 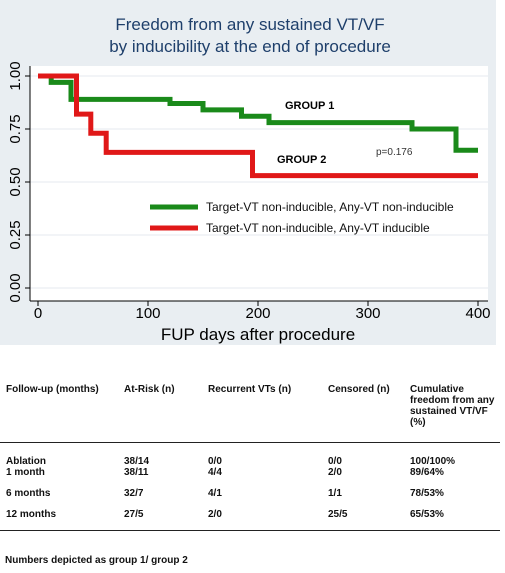 What do you see at coordinates (452, 520) in the screenshot?
I see `cell-cumulative-freedom: 65/53%` at bounding box center [452, 520].